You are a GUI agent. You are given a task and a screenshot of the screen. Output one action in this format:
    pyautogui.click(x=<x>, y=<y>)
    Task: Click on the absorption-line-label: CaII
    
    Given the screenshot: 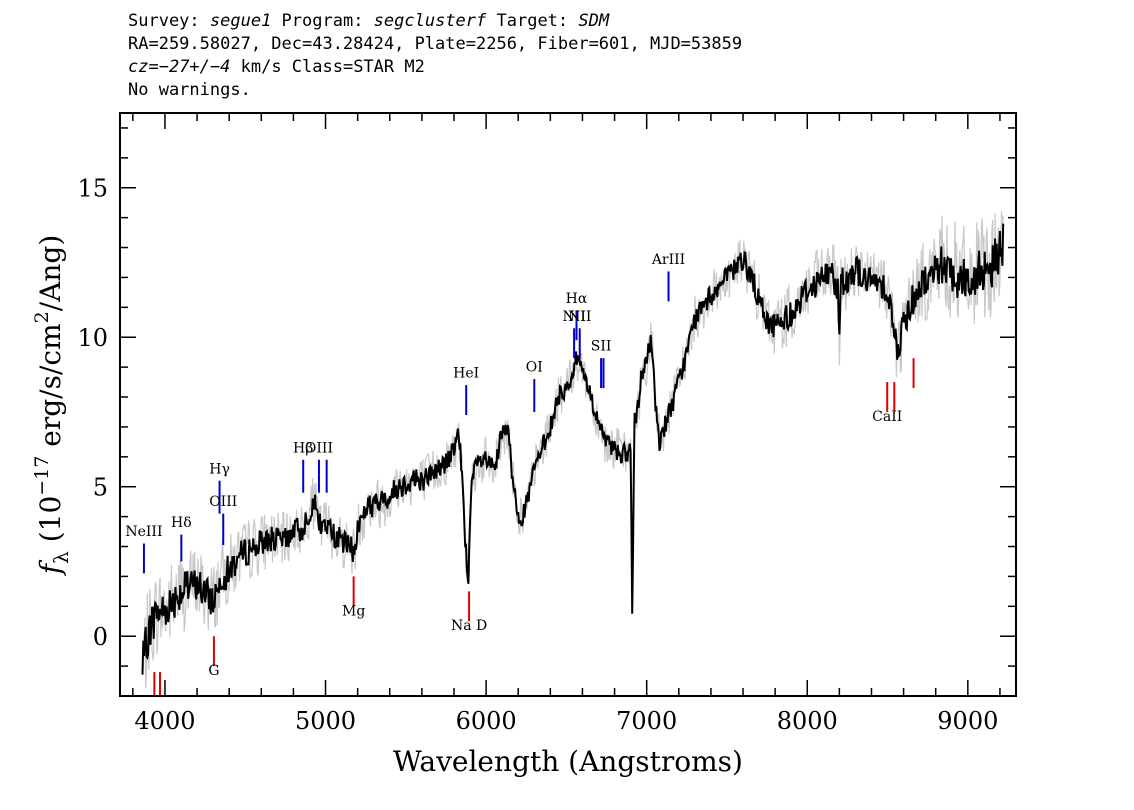 What is the action you would take?
    pyautogui.click(x=887, y=417)
    